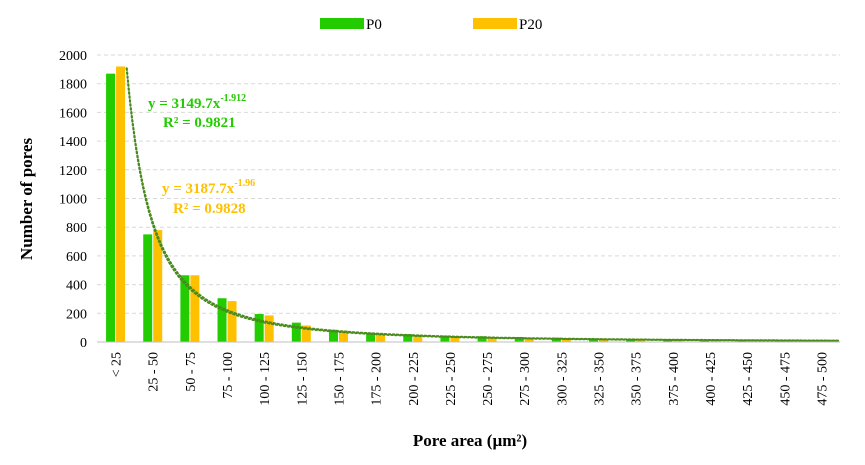  I want to click on x-tick-label: 100 - 125, so click(265, 379).